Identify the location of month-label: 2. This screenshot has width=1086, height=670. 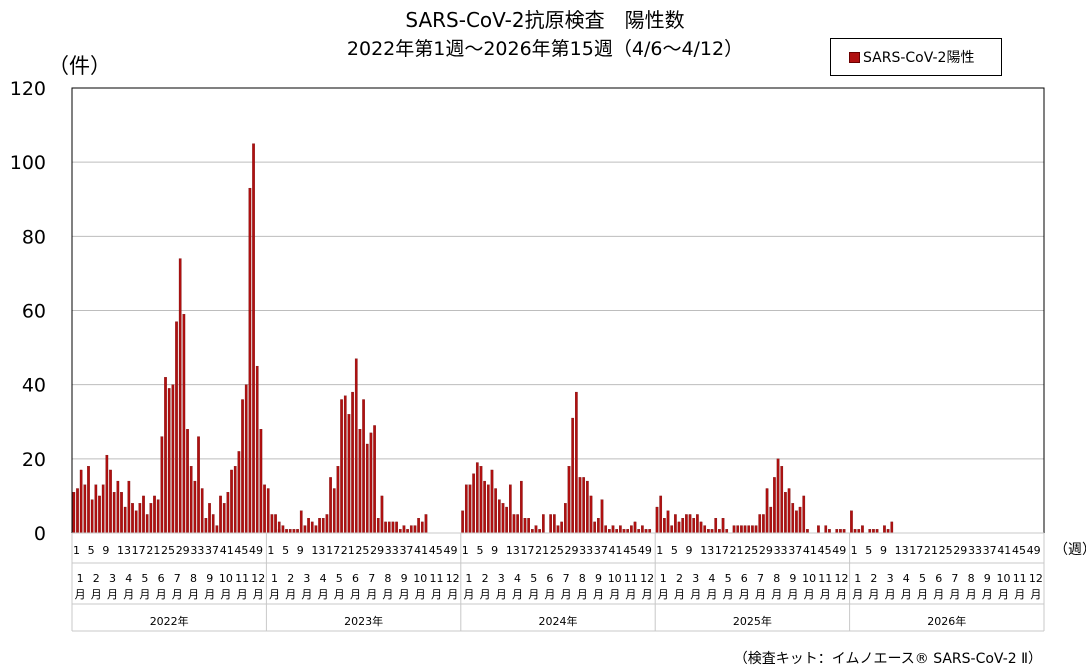
(485, 578).